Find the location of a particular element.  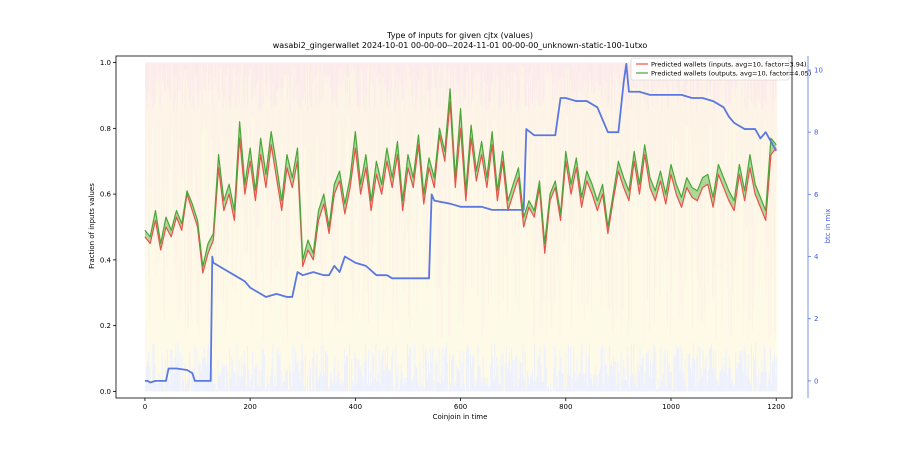

legend-box is located at coordinates (710, 69).